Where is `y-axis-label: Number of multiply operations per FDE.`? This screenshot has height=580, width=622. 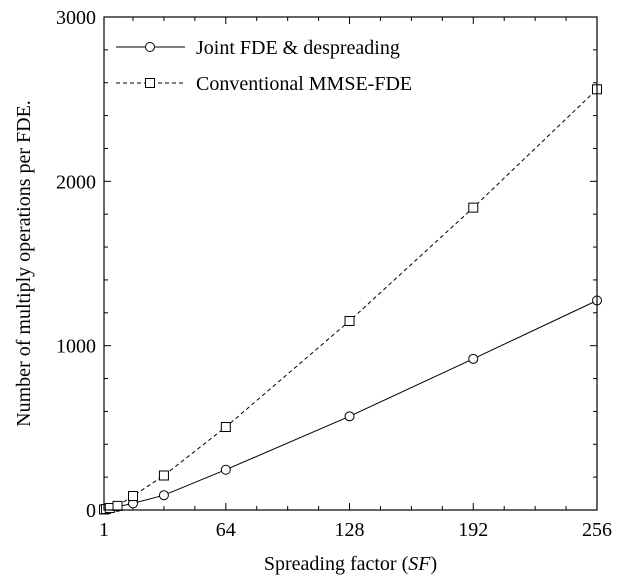
y-axis-label: Number of multiply operations per FDE. is located at coordinates (24, 263).